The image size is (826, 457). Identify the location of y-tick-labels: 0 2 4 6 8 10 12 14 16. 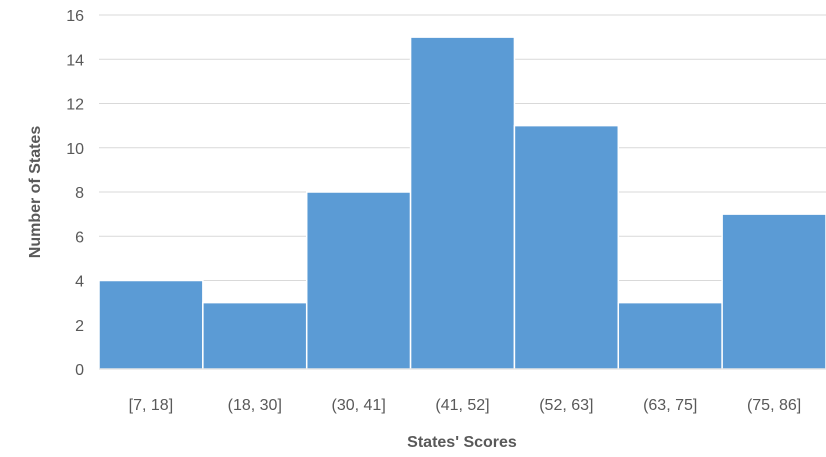
(75, 193).